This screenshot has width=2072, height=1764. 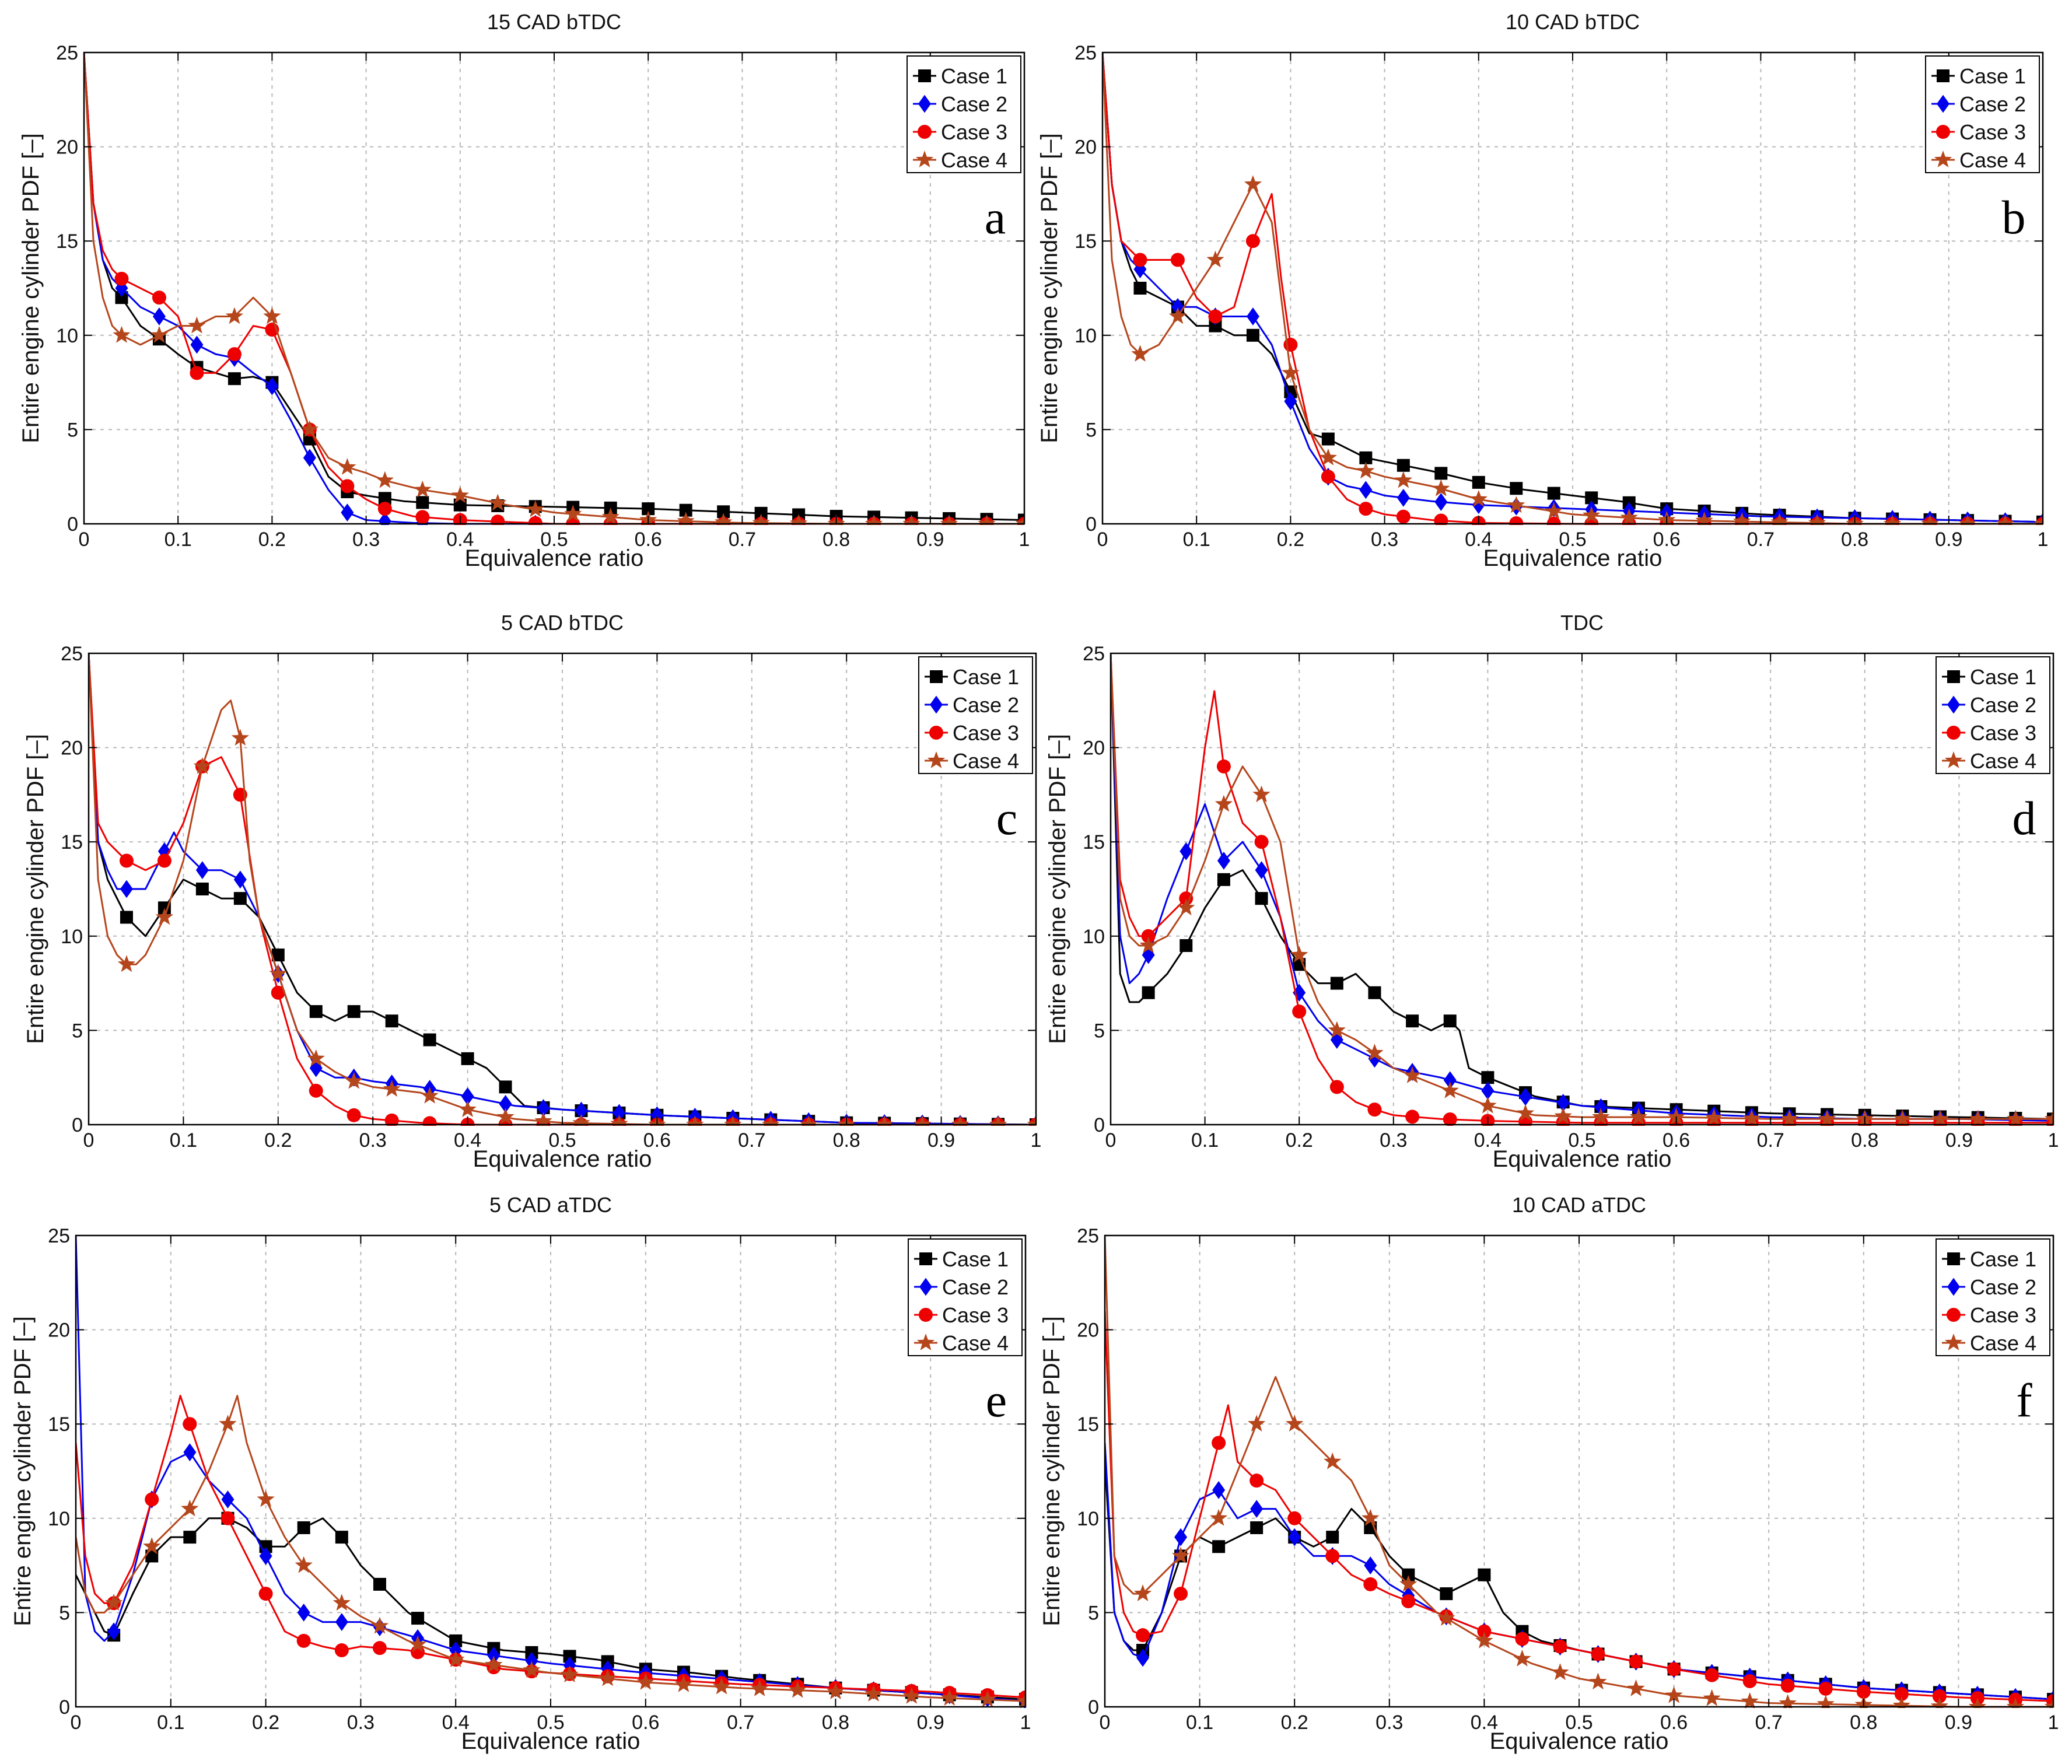 I want to click on series-group, so click(x=1579, y=1471).